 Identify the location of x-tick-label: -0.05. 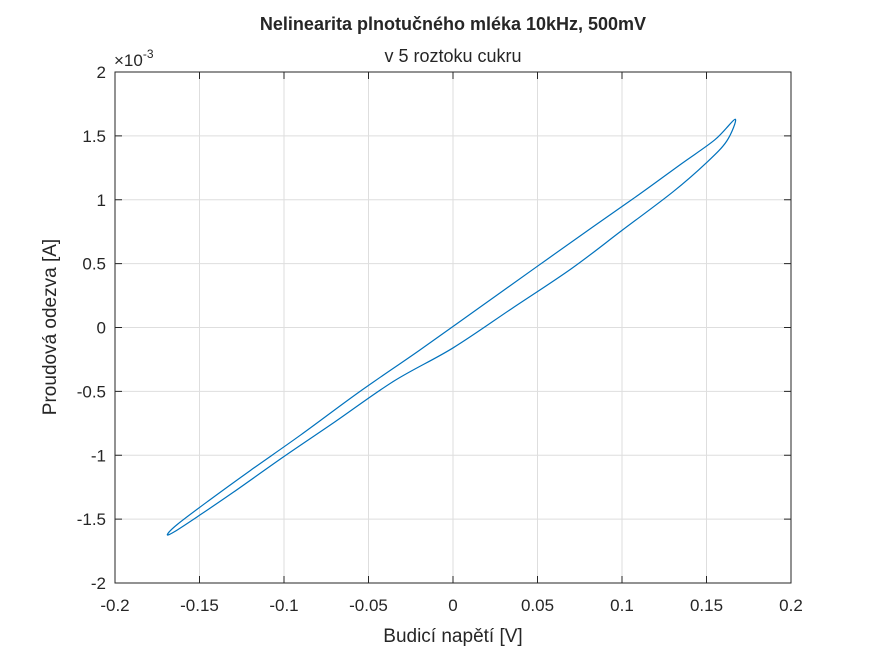
(368, 605).